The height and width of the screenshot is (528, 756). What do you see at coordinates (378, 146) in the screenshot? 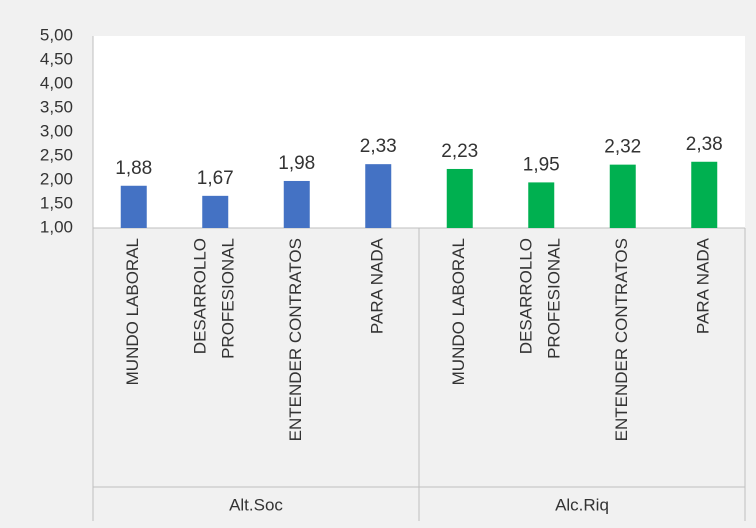
I see `data-label: 2,33` at bounding box center [378, 146].